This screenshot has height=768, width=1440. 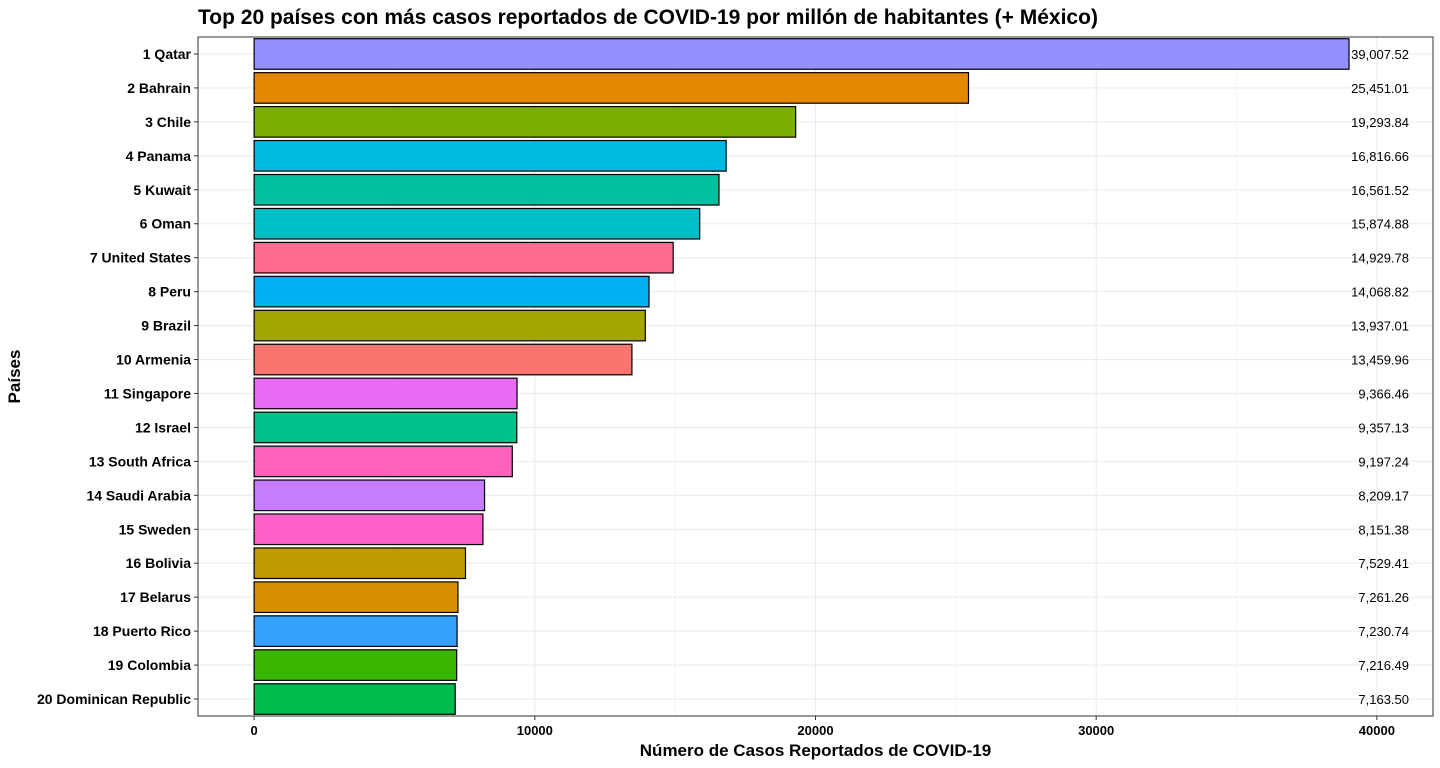 What do you see at coordinates (138, 495) in the screenshot?
I see `y-tick-label: 14 Saudi Arabia` at bounding box center [138, 495].